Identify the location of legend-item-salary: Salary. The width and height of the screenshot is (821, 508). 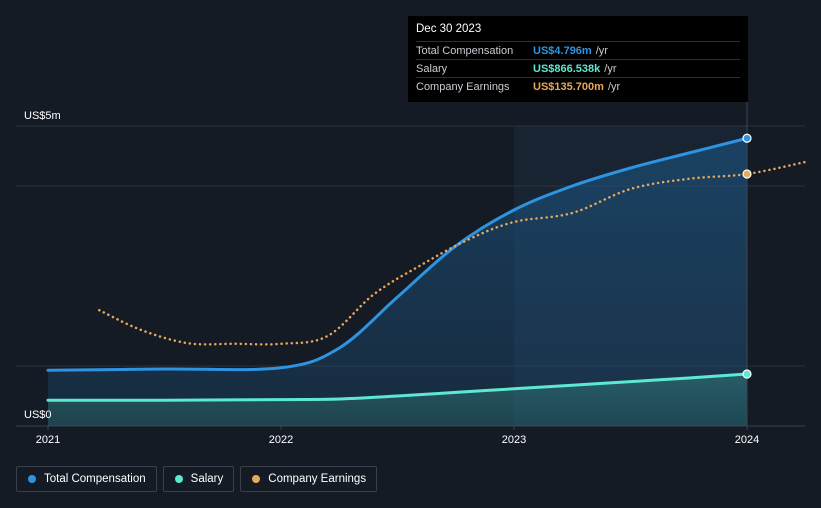
(198, 479).